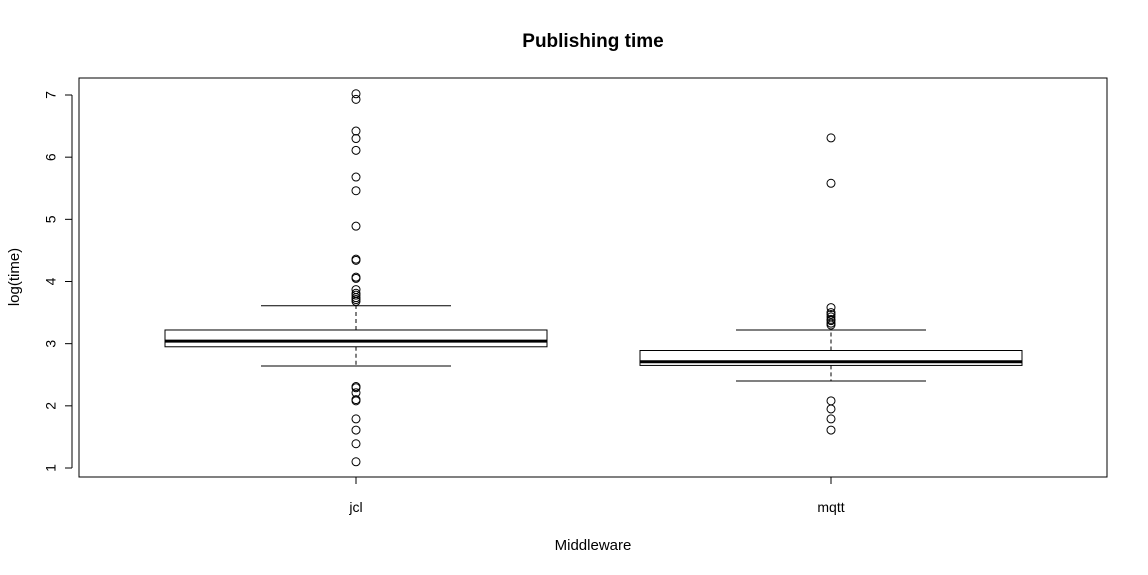  Describe the element at coordinates (51, 95) in the screenshot. I see `y-tick-label: 7` at that location.